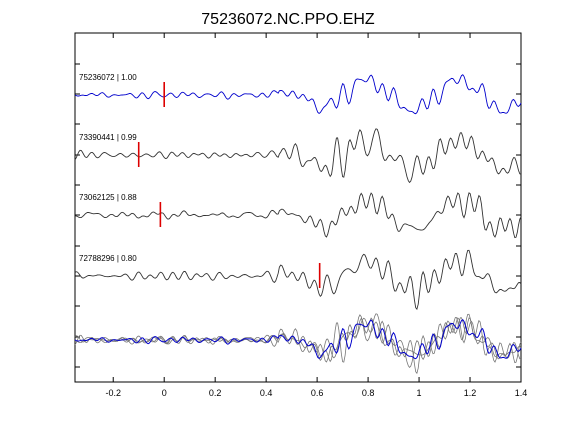  What do you see at coordinates (419, 393) in the screenshot?
I see `x-tick-label: 1` at bounding box center [419, 393].